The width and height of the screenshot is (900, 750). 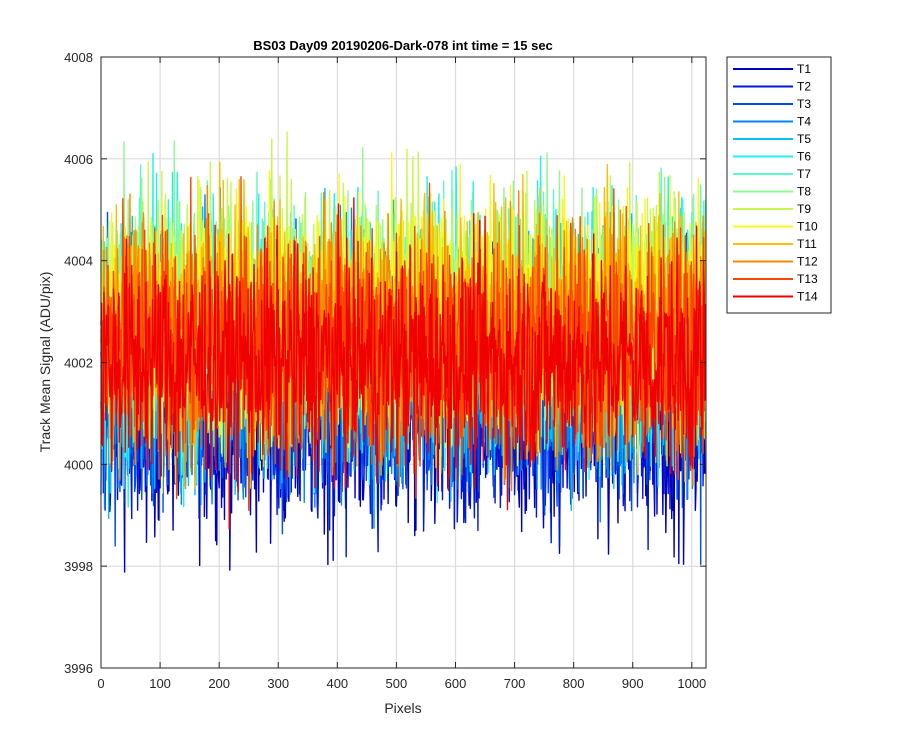 What do you see at coordinates (804, 174) in the screenshot?
I see `legend-label: T7` at bounding box center [804, 174].